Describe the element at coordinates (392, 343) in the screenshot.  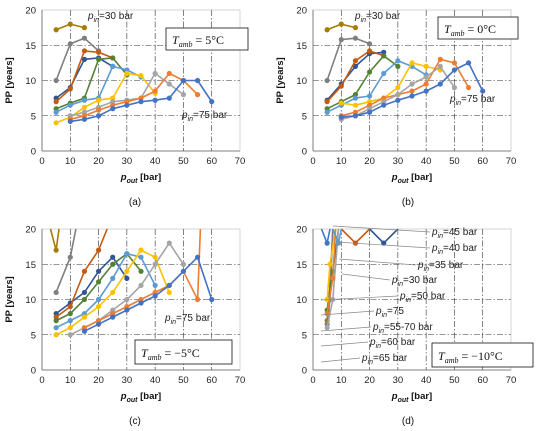
I see `annotation-label: pin=60 bar` at that location.